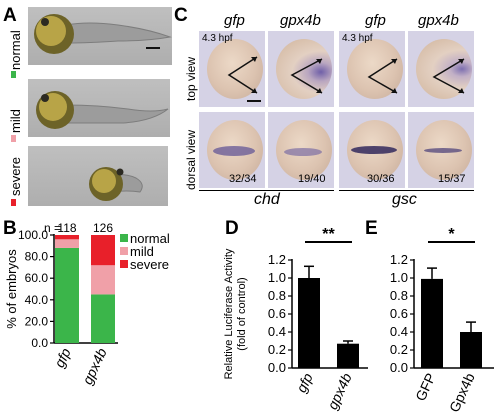 Image resolution: width=500 pixels, height=415 pixels. Describe the element at coordinates (103, 228) in the screenshot. I see `n-value: 126` at that location.